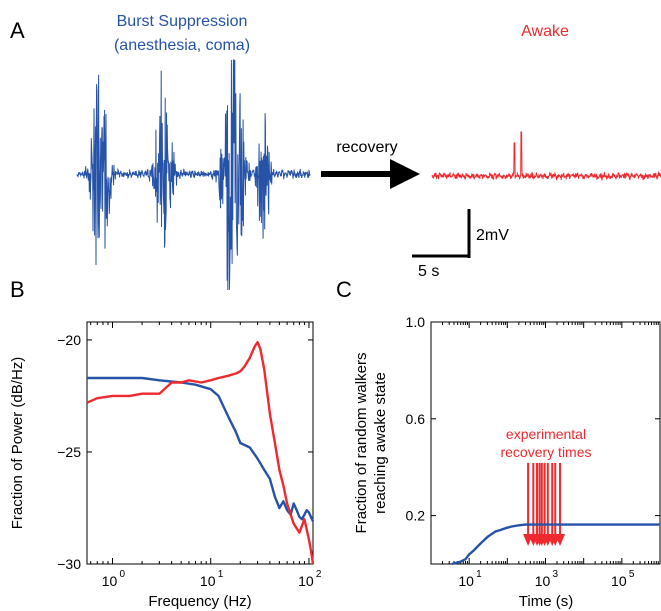 Image resolution: width=661 pixels, height=611 pixels. I want to click on panel-b-series, so click(200, 453).